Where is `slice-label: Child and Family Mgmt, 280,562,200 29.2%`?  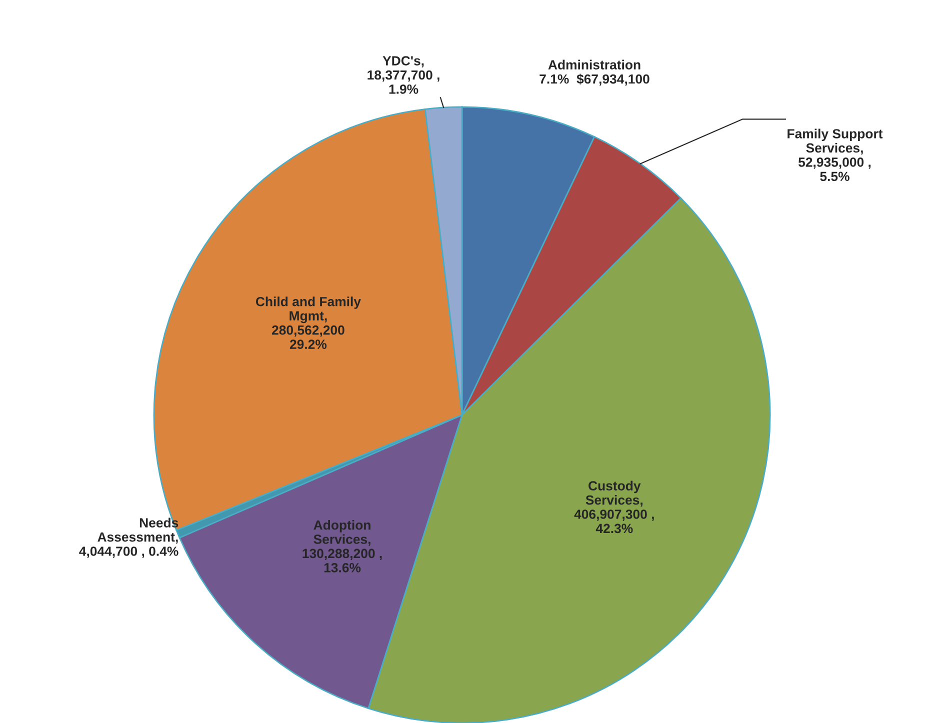 slice-label: Child and Family Mgmt, 280,562,200 29.2% is located at coordinates (308, 322).